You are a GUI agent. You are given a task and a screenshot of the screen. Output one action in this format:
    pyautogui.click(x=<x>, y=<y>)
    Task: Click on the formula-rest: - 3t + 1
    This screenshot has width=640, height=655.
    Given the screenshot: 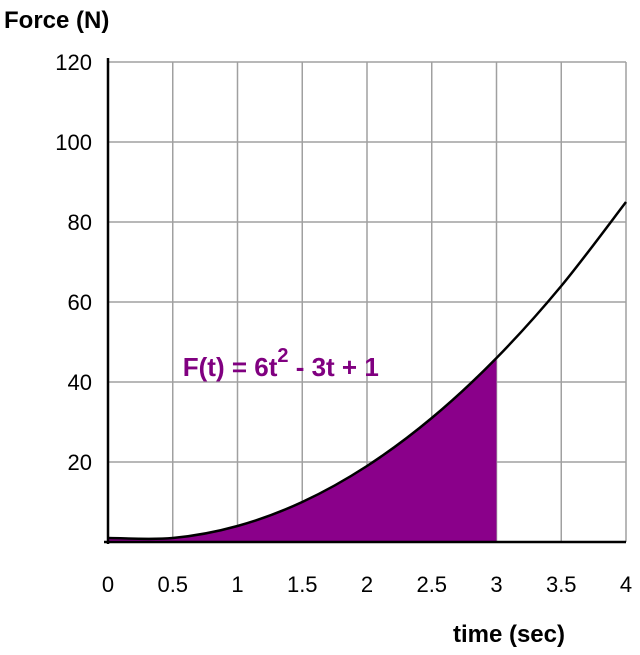 What is the action you would take?
    pyautogui.click(x=333, y=367)
    